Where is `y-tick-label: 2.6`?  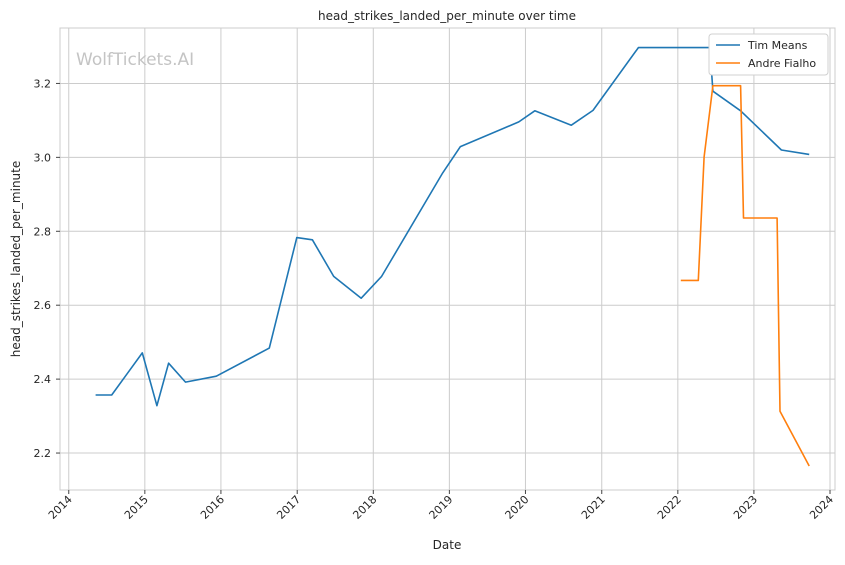
y-tick-label: 2.6 is located at coordinates (43, 305).